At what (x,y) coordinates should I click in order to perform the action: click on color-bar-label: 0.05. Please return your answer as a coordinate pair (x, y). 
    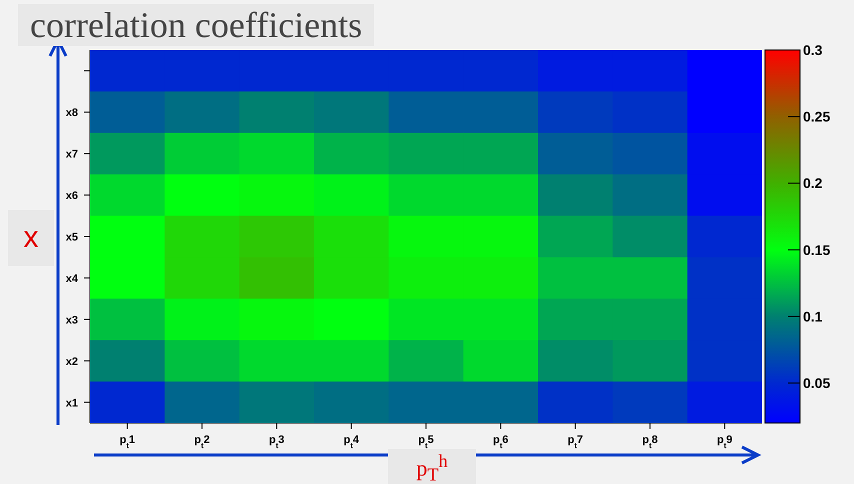
    Looking at the image, I should click on (816, 383).